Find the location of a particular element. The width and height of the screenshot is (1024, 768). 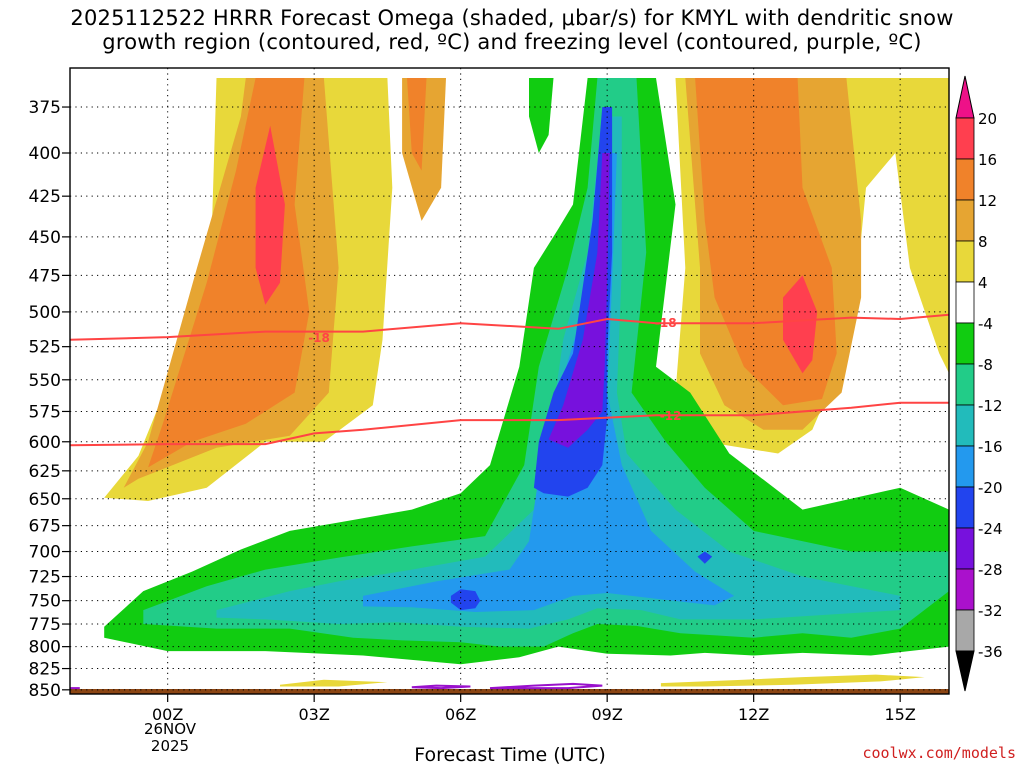

colorbar-label-2: 12 is located at coordinates (987, 201).